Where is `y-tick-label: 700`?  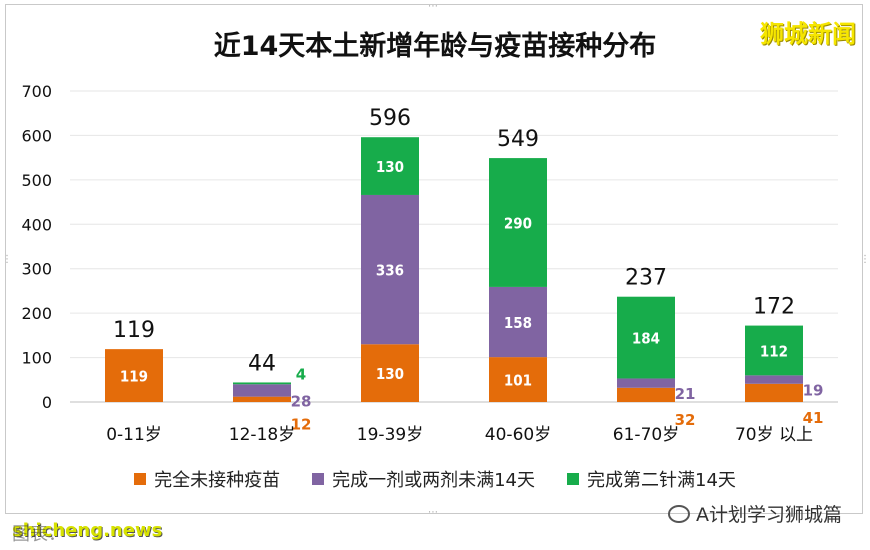
y-tick-label: 700 is located at coordinates (36, 91).